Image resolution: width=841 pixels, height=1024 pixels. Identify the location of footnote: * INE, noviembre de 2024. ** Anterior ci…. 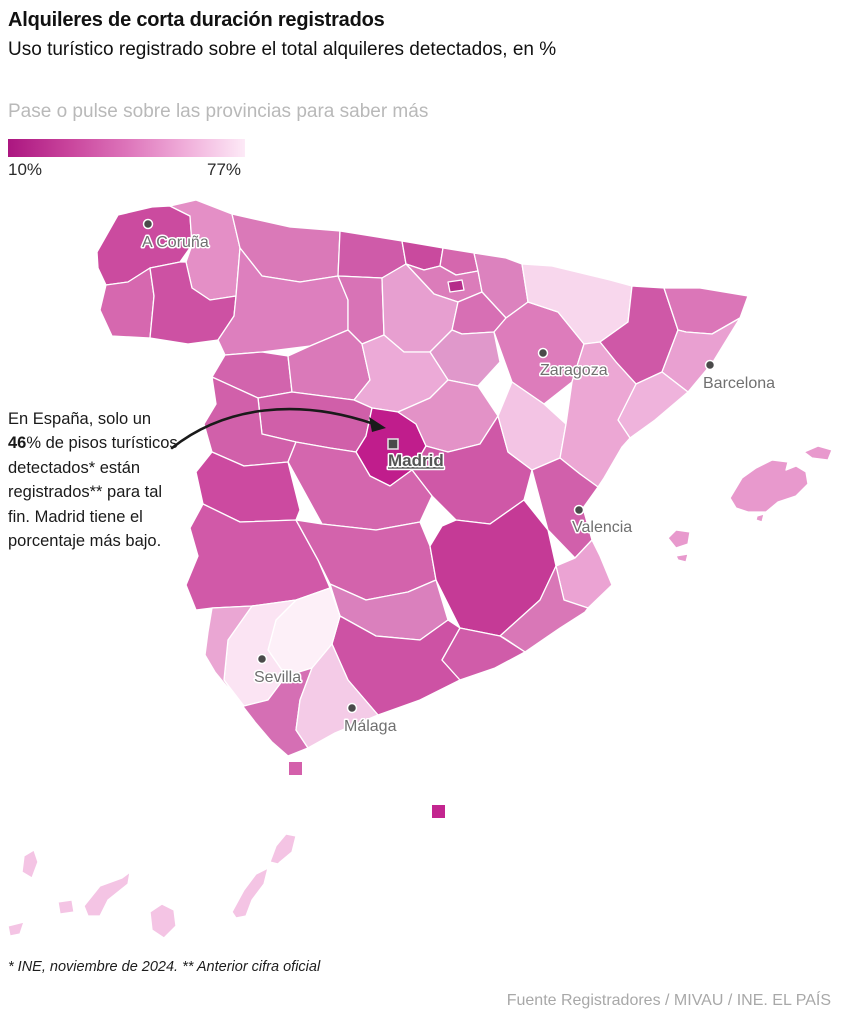
(164, 967).